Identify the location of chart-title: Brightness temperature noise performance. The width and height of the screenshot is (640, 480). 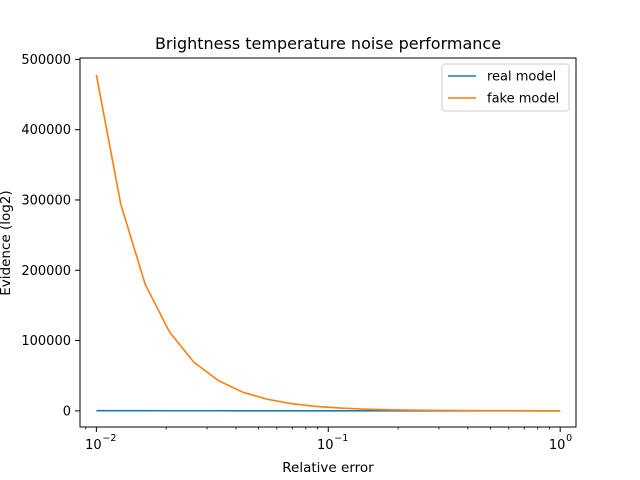
(328, 43).